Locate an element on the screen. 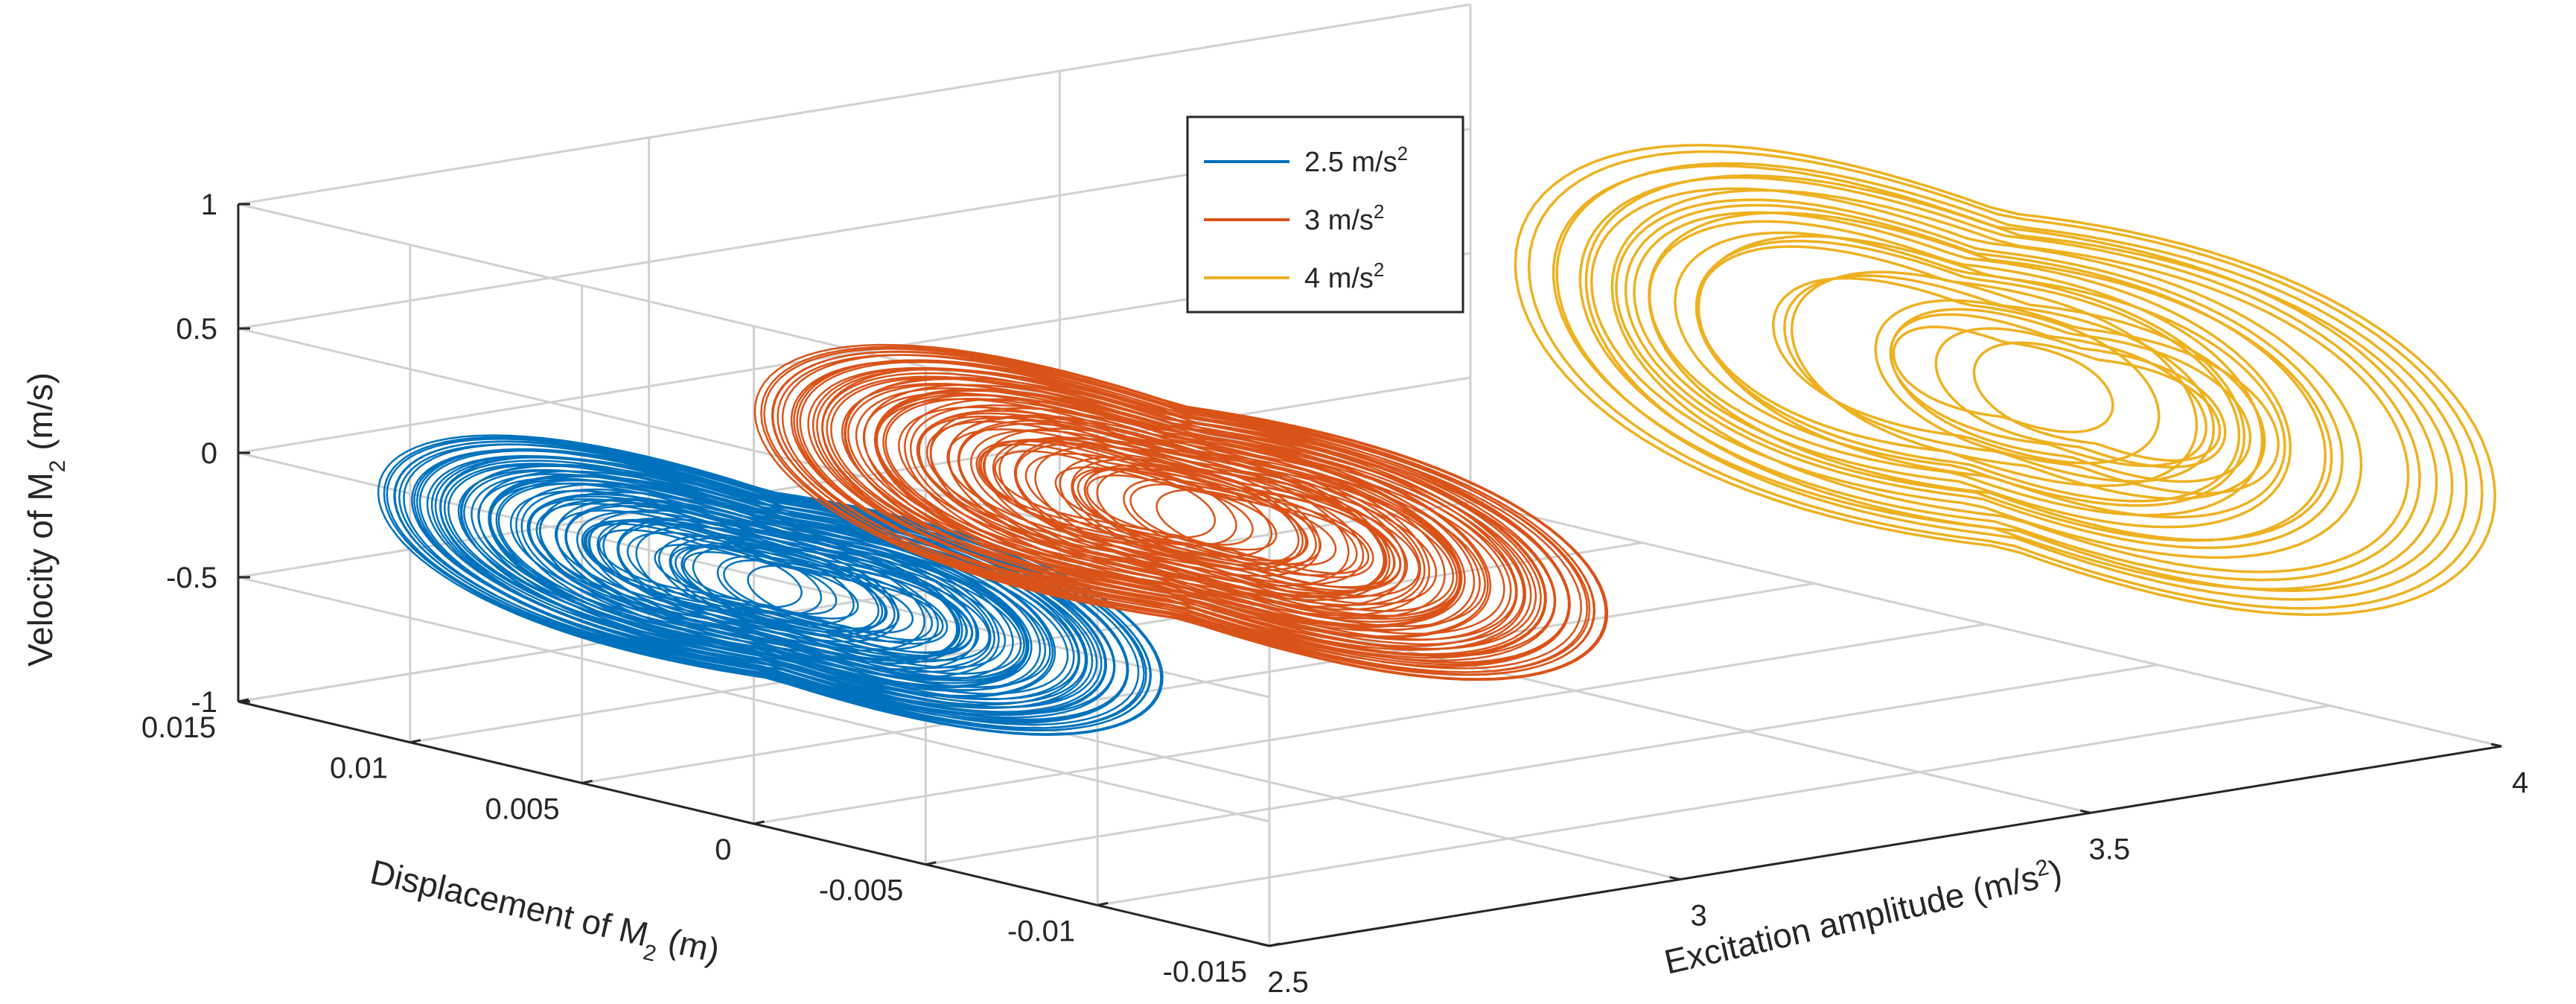 The width and height of the screenshot is (2576, 1004). y-tick-label: 0.015 is located at coordinates (178, 727).